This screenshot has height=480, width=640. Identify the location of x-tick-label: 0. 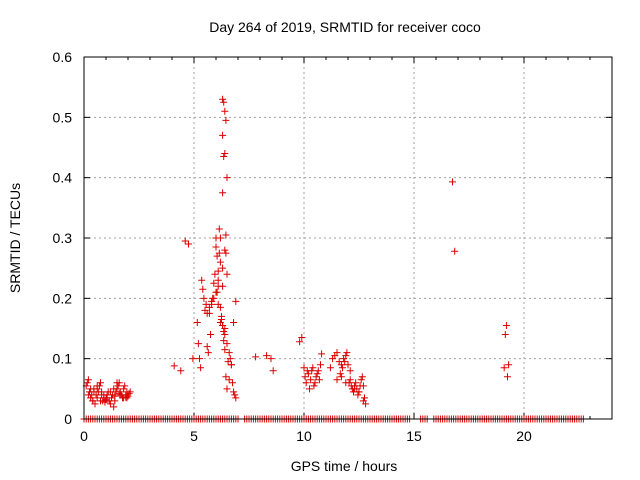
(84, 436).